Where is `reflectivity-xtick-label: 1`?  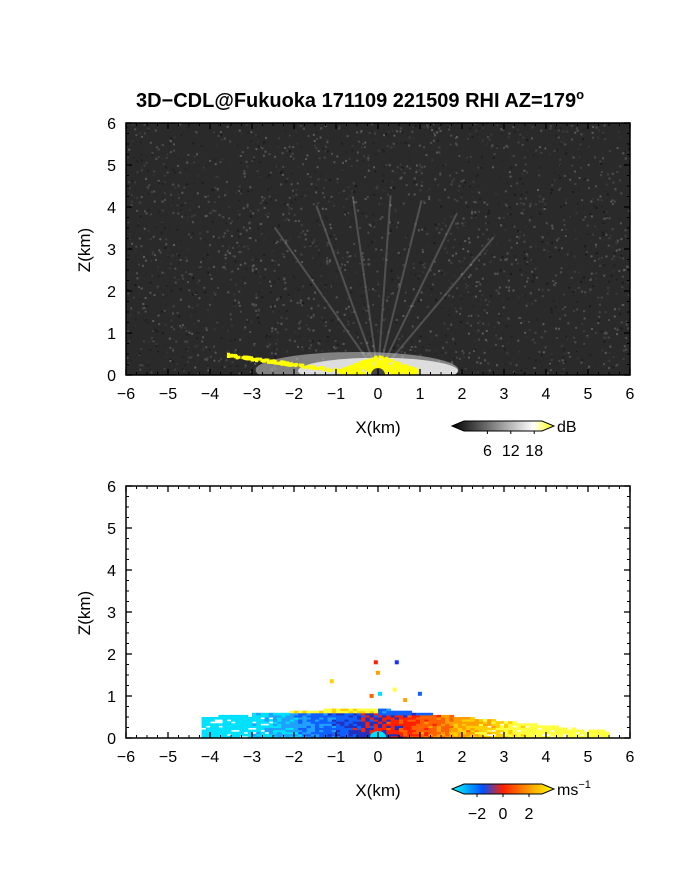 reflectivity-xtick-label: 1 is located at coordinates (420, 394).